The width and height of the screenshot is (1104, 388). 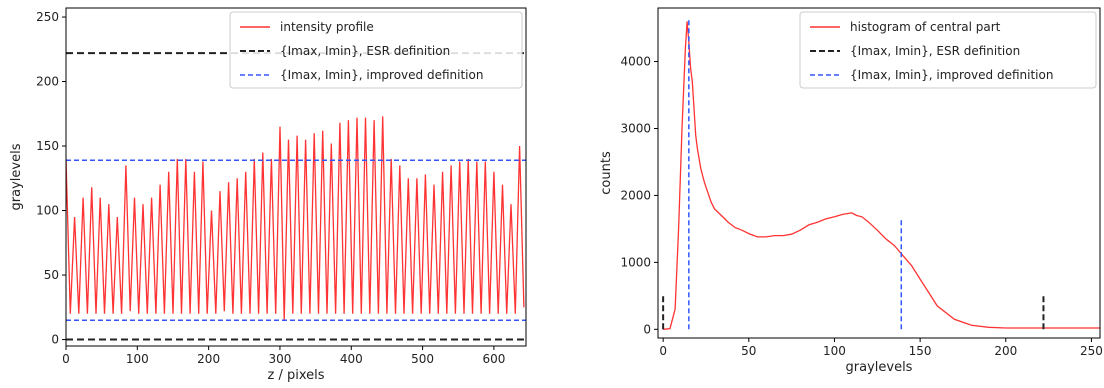 I want to click on left-legend-label-esr: {Imax, Imin}, ESR definition, so click(x=365, y=51).